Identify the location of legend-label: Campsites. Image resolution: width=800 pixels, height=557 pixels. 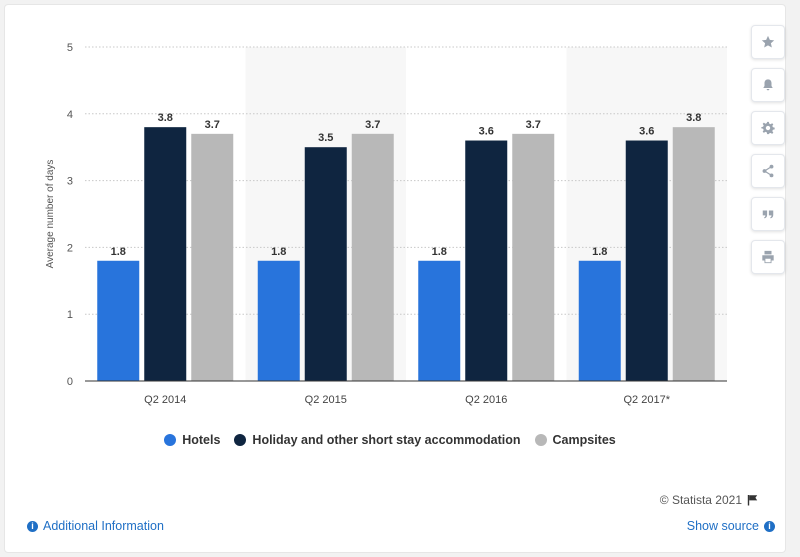
(584, 440).